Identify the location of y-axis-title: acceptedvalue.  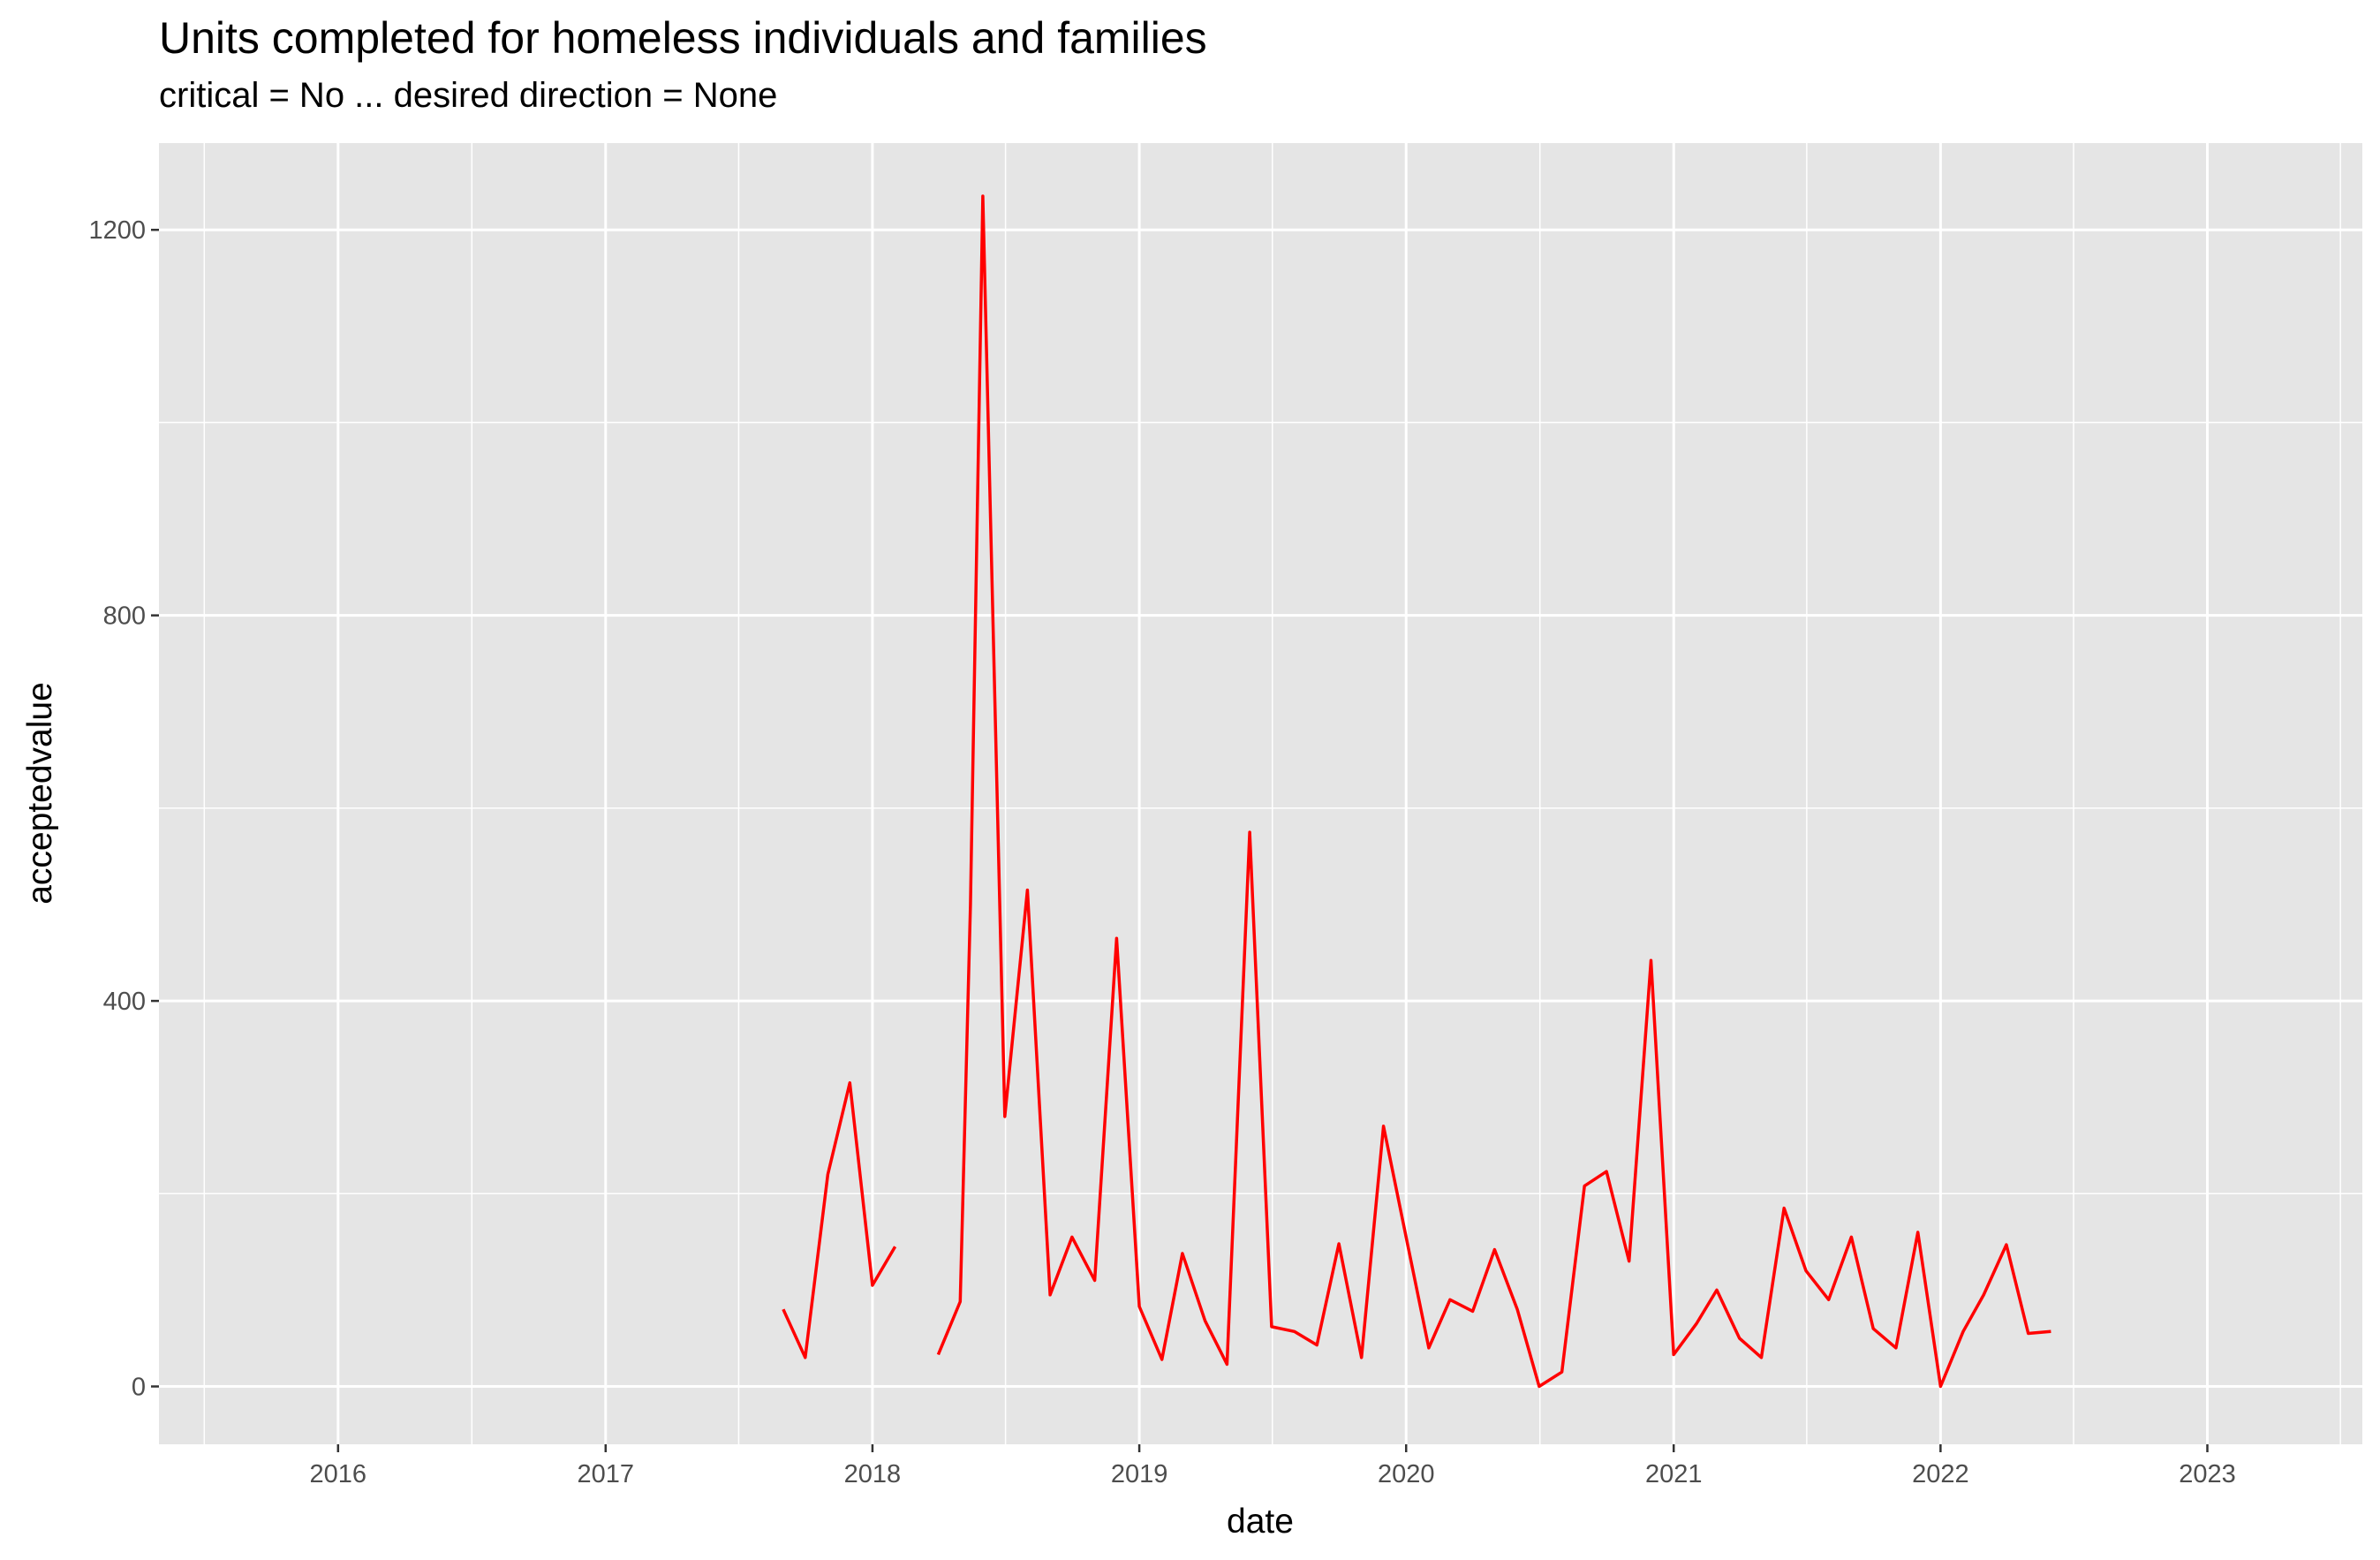
(40, 793).